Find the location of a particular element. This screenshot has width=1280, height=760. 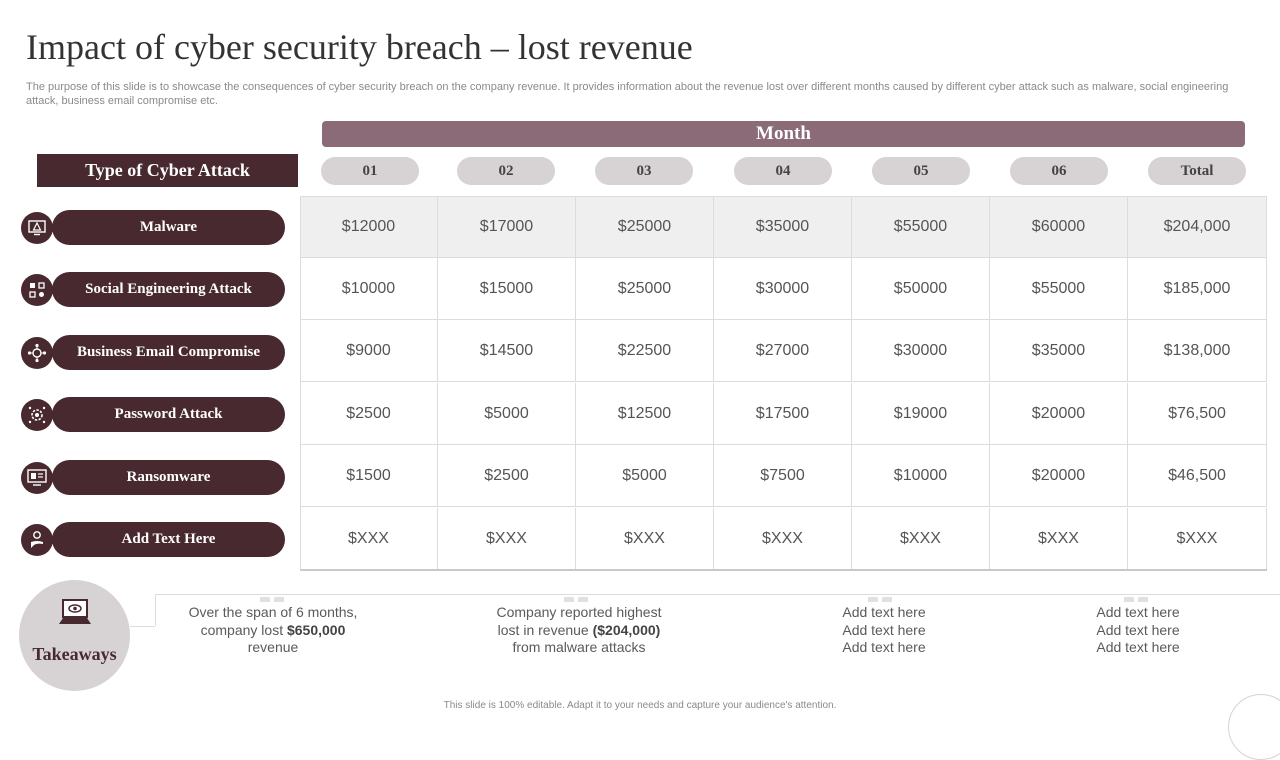

table-cell: $17000 is located at coordinates (507, 227).